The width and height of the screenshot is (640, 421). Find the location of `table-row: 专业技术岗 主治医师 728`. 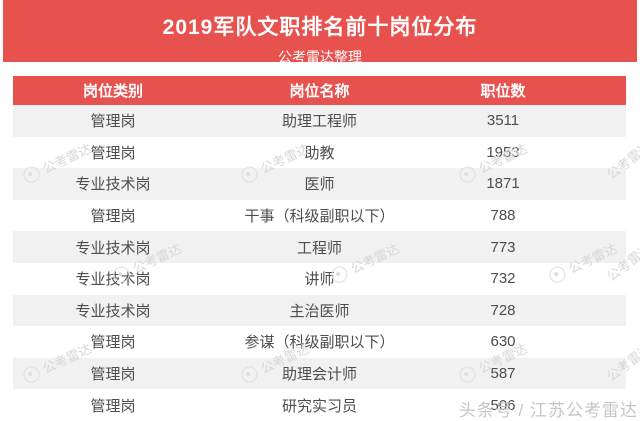

table-row: 专业技术岗 主治医师 728 is located at coordinates (319, 310).